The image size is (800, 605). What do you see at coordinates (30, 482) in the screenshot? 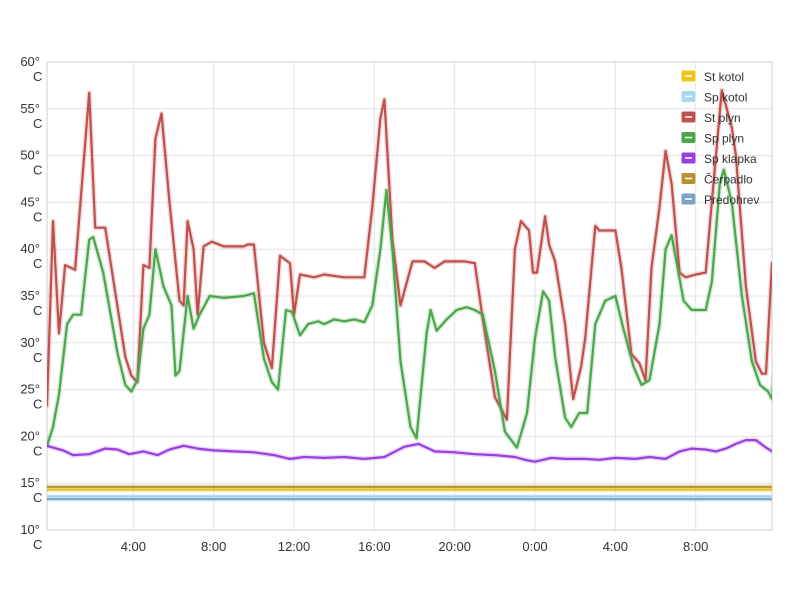
I see `y-tick-label: 15°` at bounding box center [30, 482].